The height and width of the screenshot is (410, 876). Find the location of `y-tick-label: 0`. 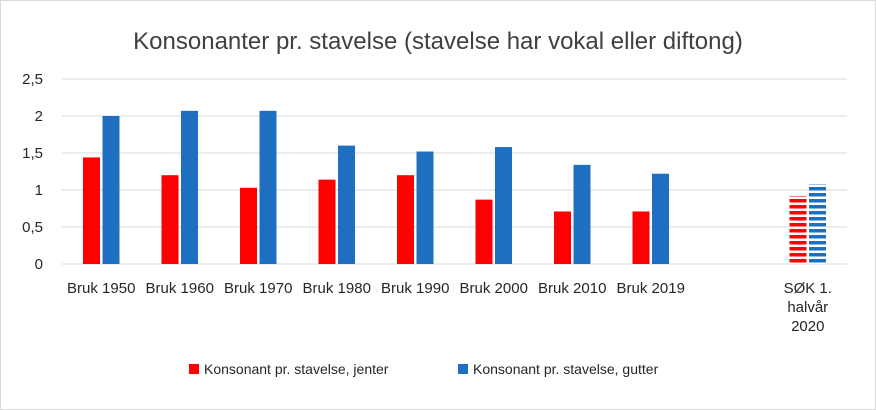

y-tick-label: 0 is located at coordinates (39, 264).